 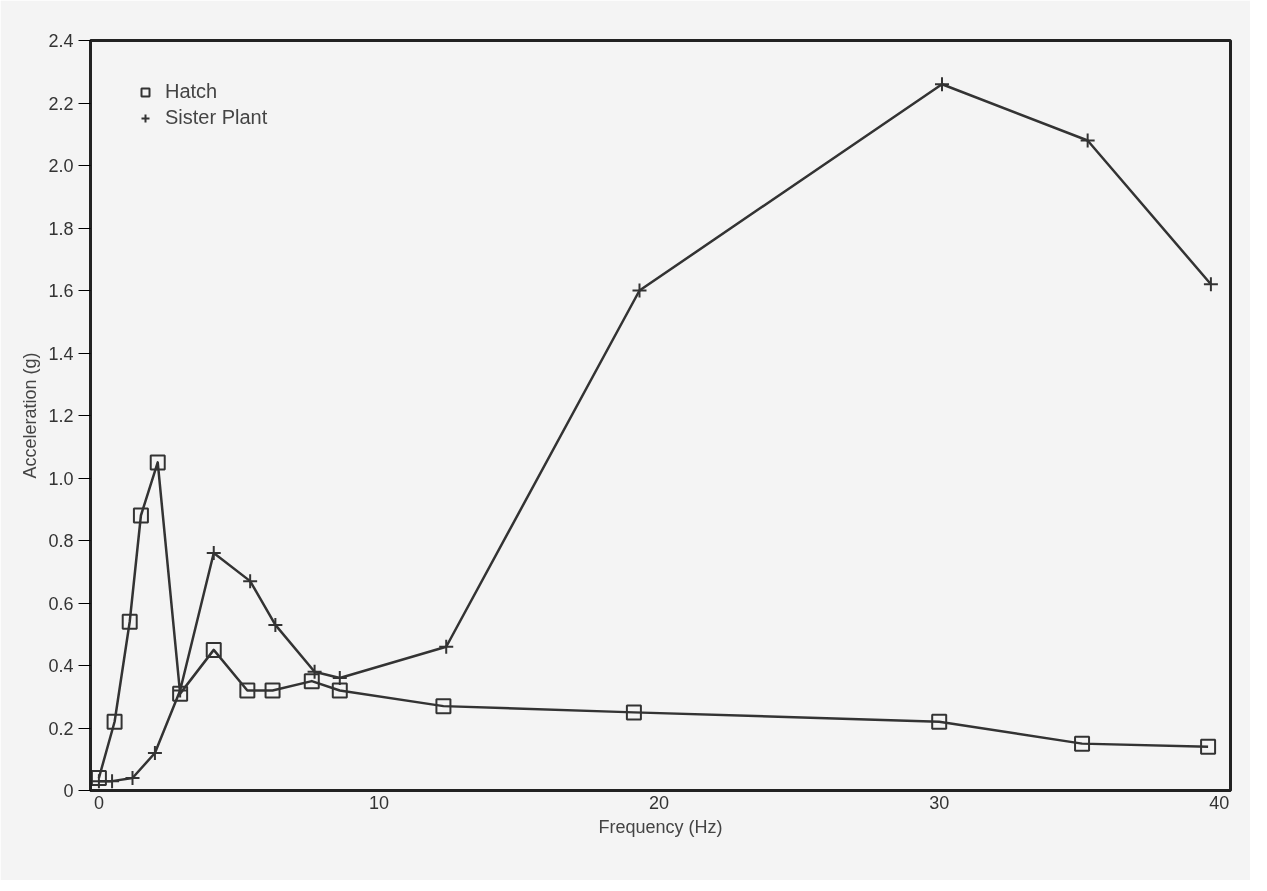 I want to click on y-tick-label: 0.8, so click(x=61, y=541).